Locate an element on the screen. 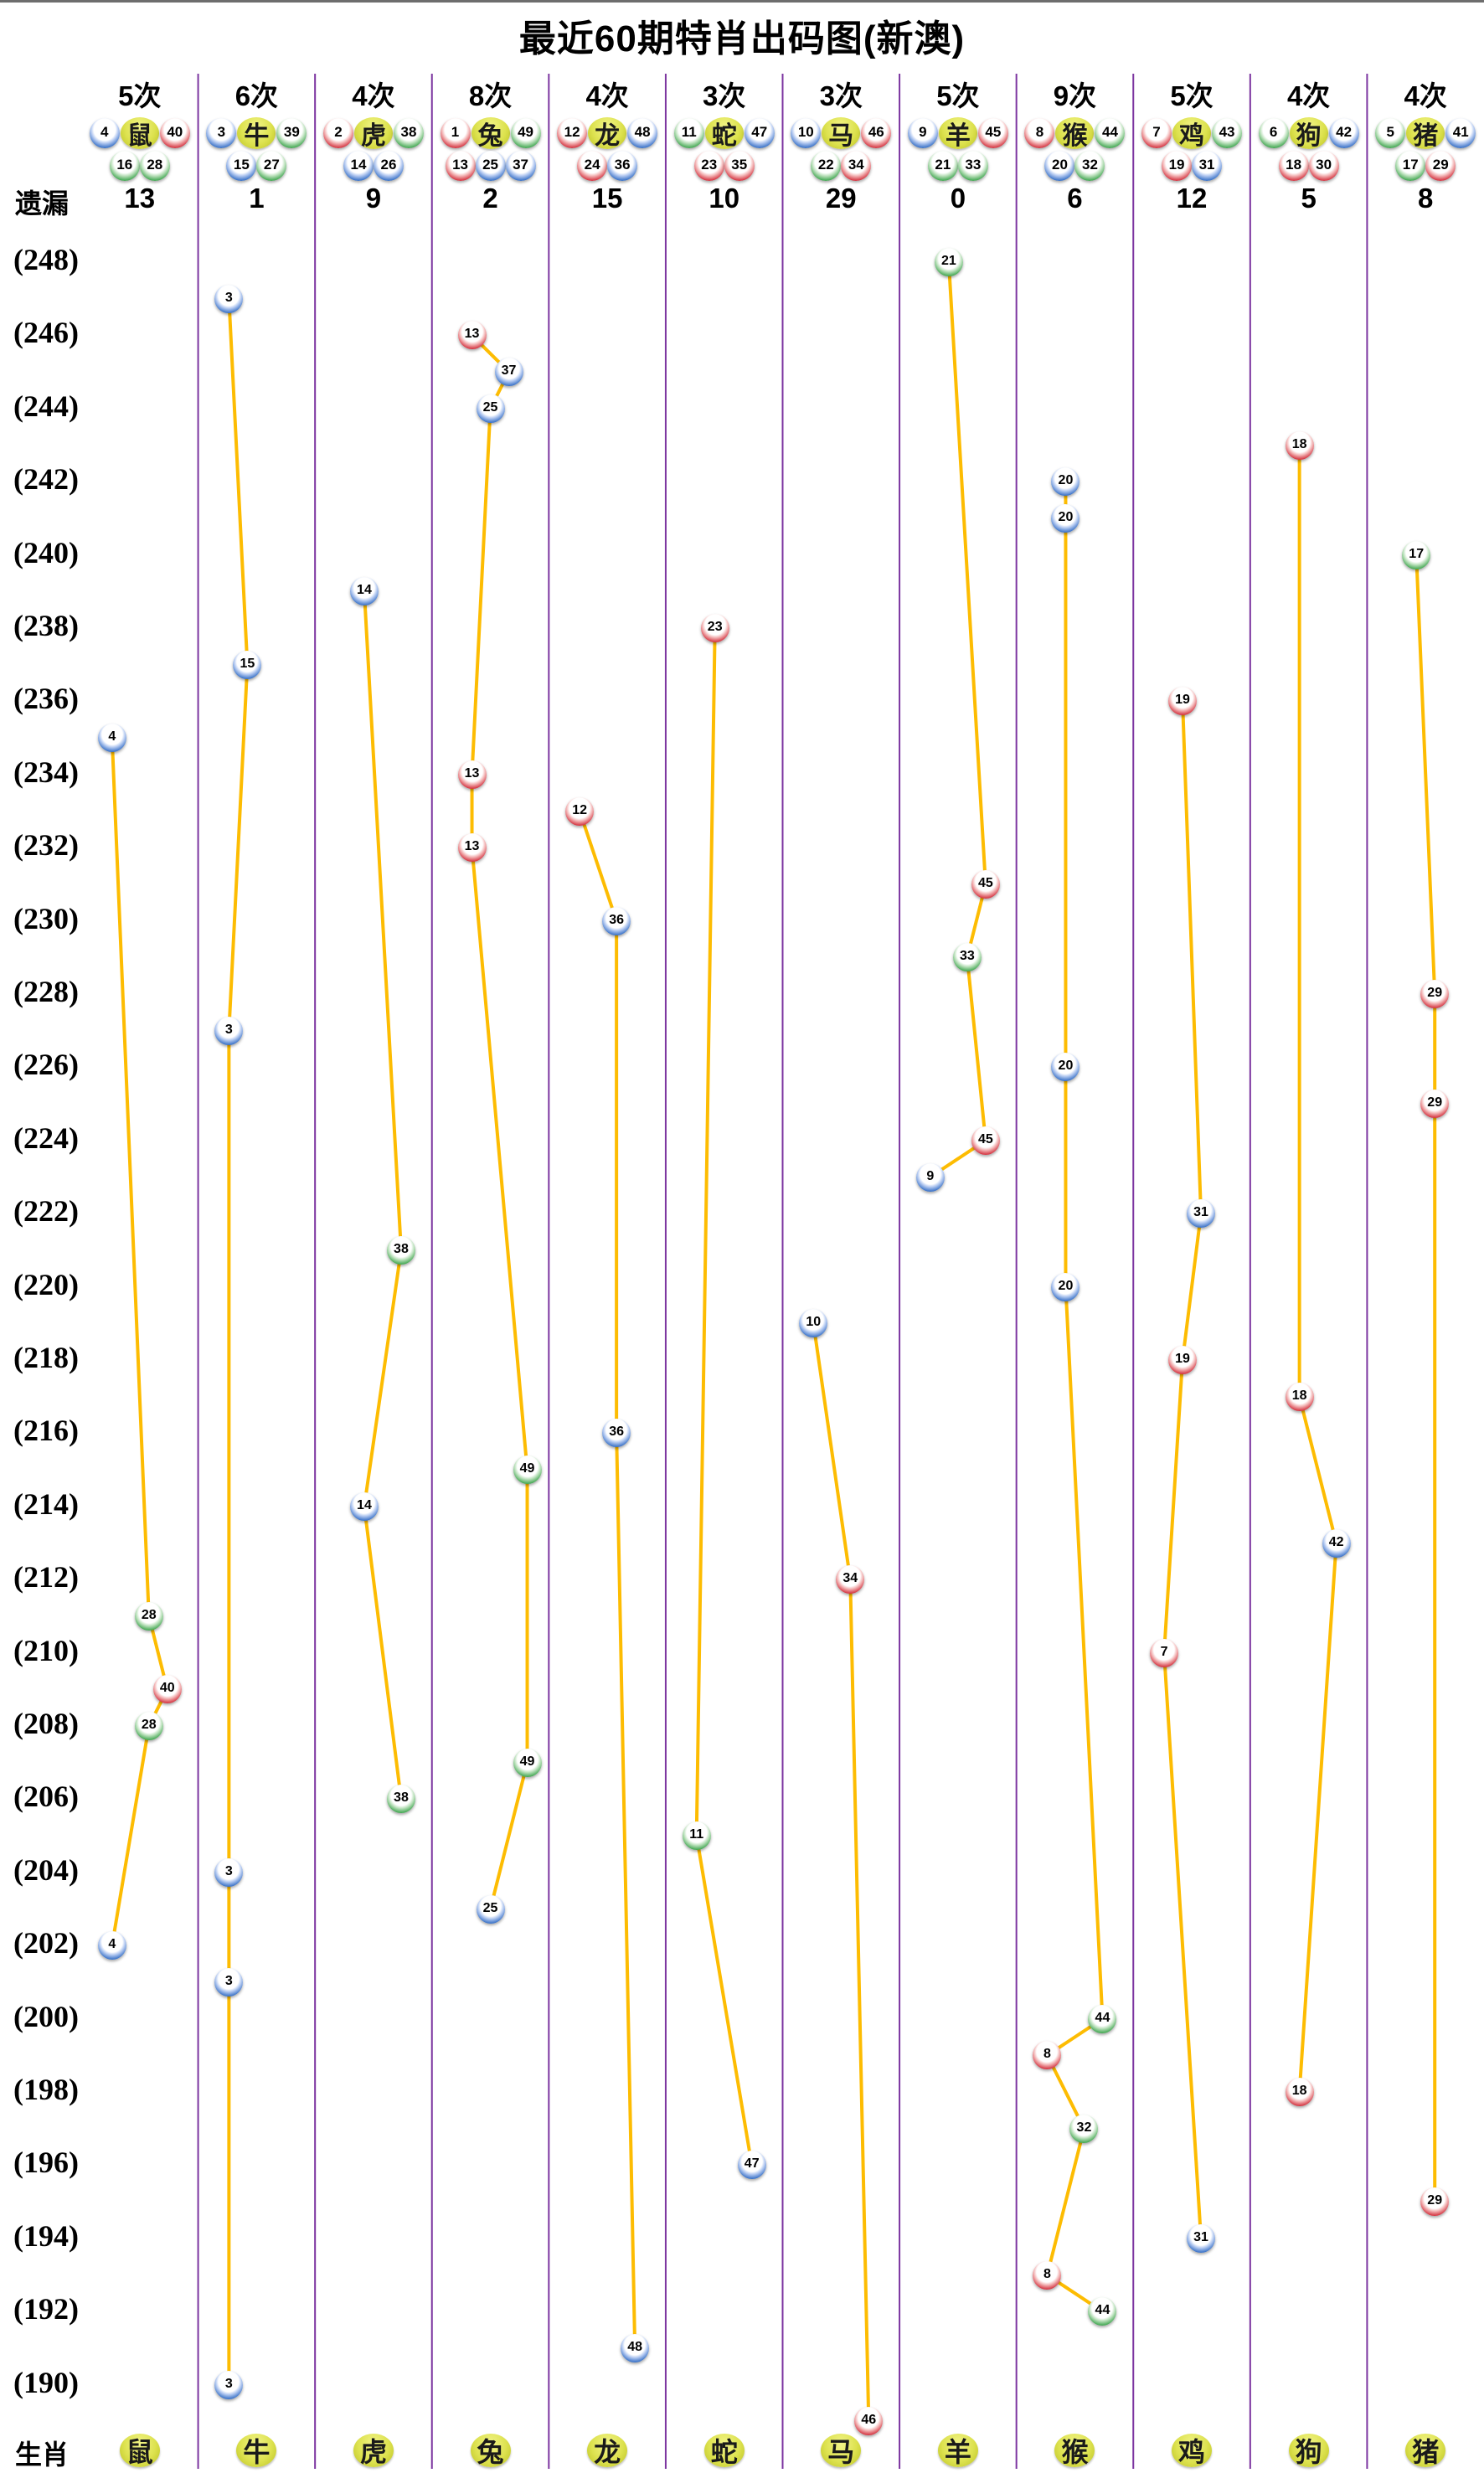  data-ball: 29 is located at coordinates (1435, 994).